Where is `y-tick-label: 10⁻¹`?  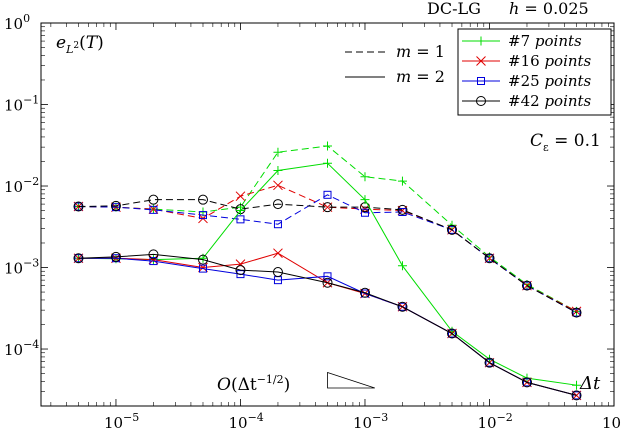 y-tick-label: 10⁻¹ is located at coordinates (21, 104).